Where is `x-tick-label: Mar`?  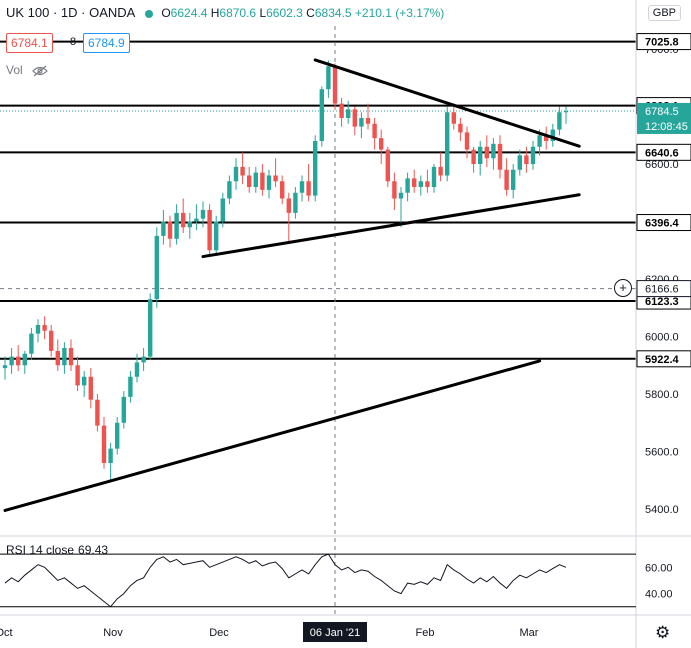 x-tick-label: Mar is located at coordinates (529, 633).